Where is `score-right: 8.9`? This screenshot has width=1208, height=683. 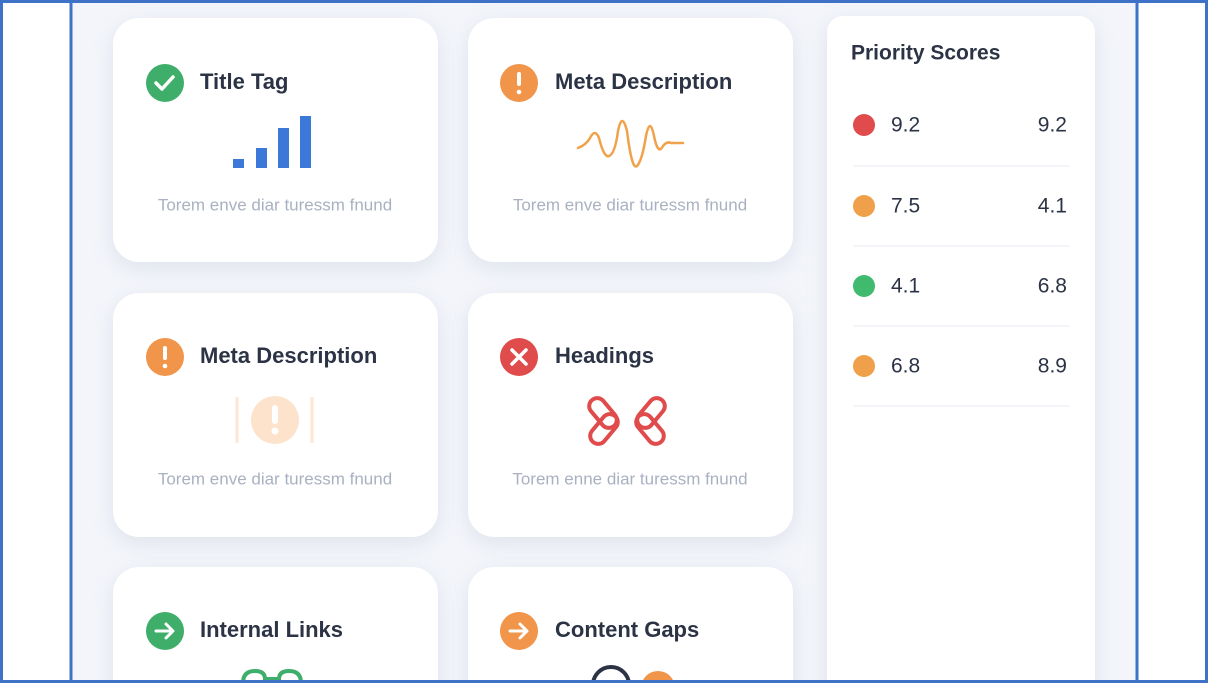 score-right: 8.9 is located at coordinates (1052, 366).